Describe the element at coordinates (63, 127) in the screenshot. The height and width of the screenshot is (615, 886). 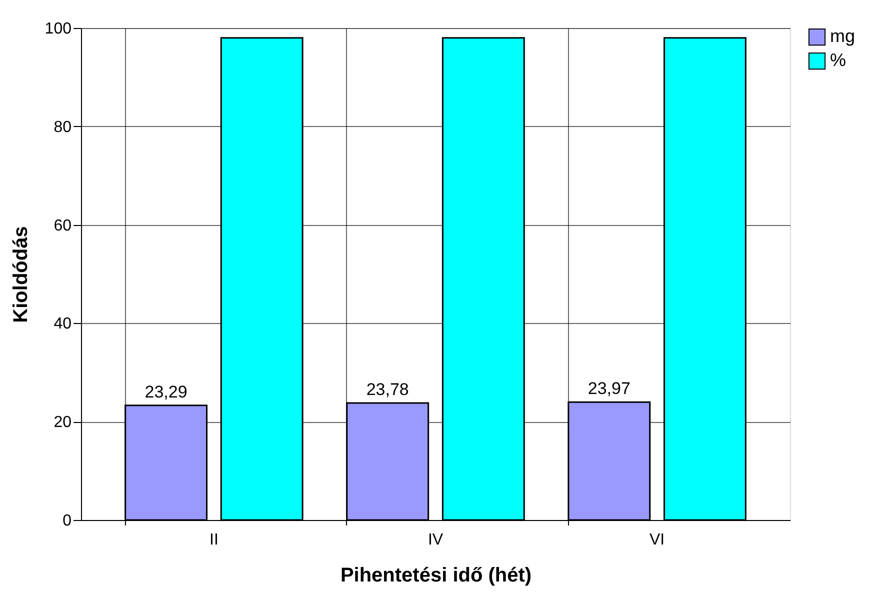
I see `y-tick-label: 80` at that location.